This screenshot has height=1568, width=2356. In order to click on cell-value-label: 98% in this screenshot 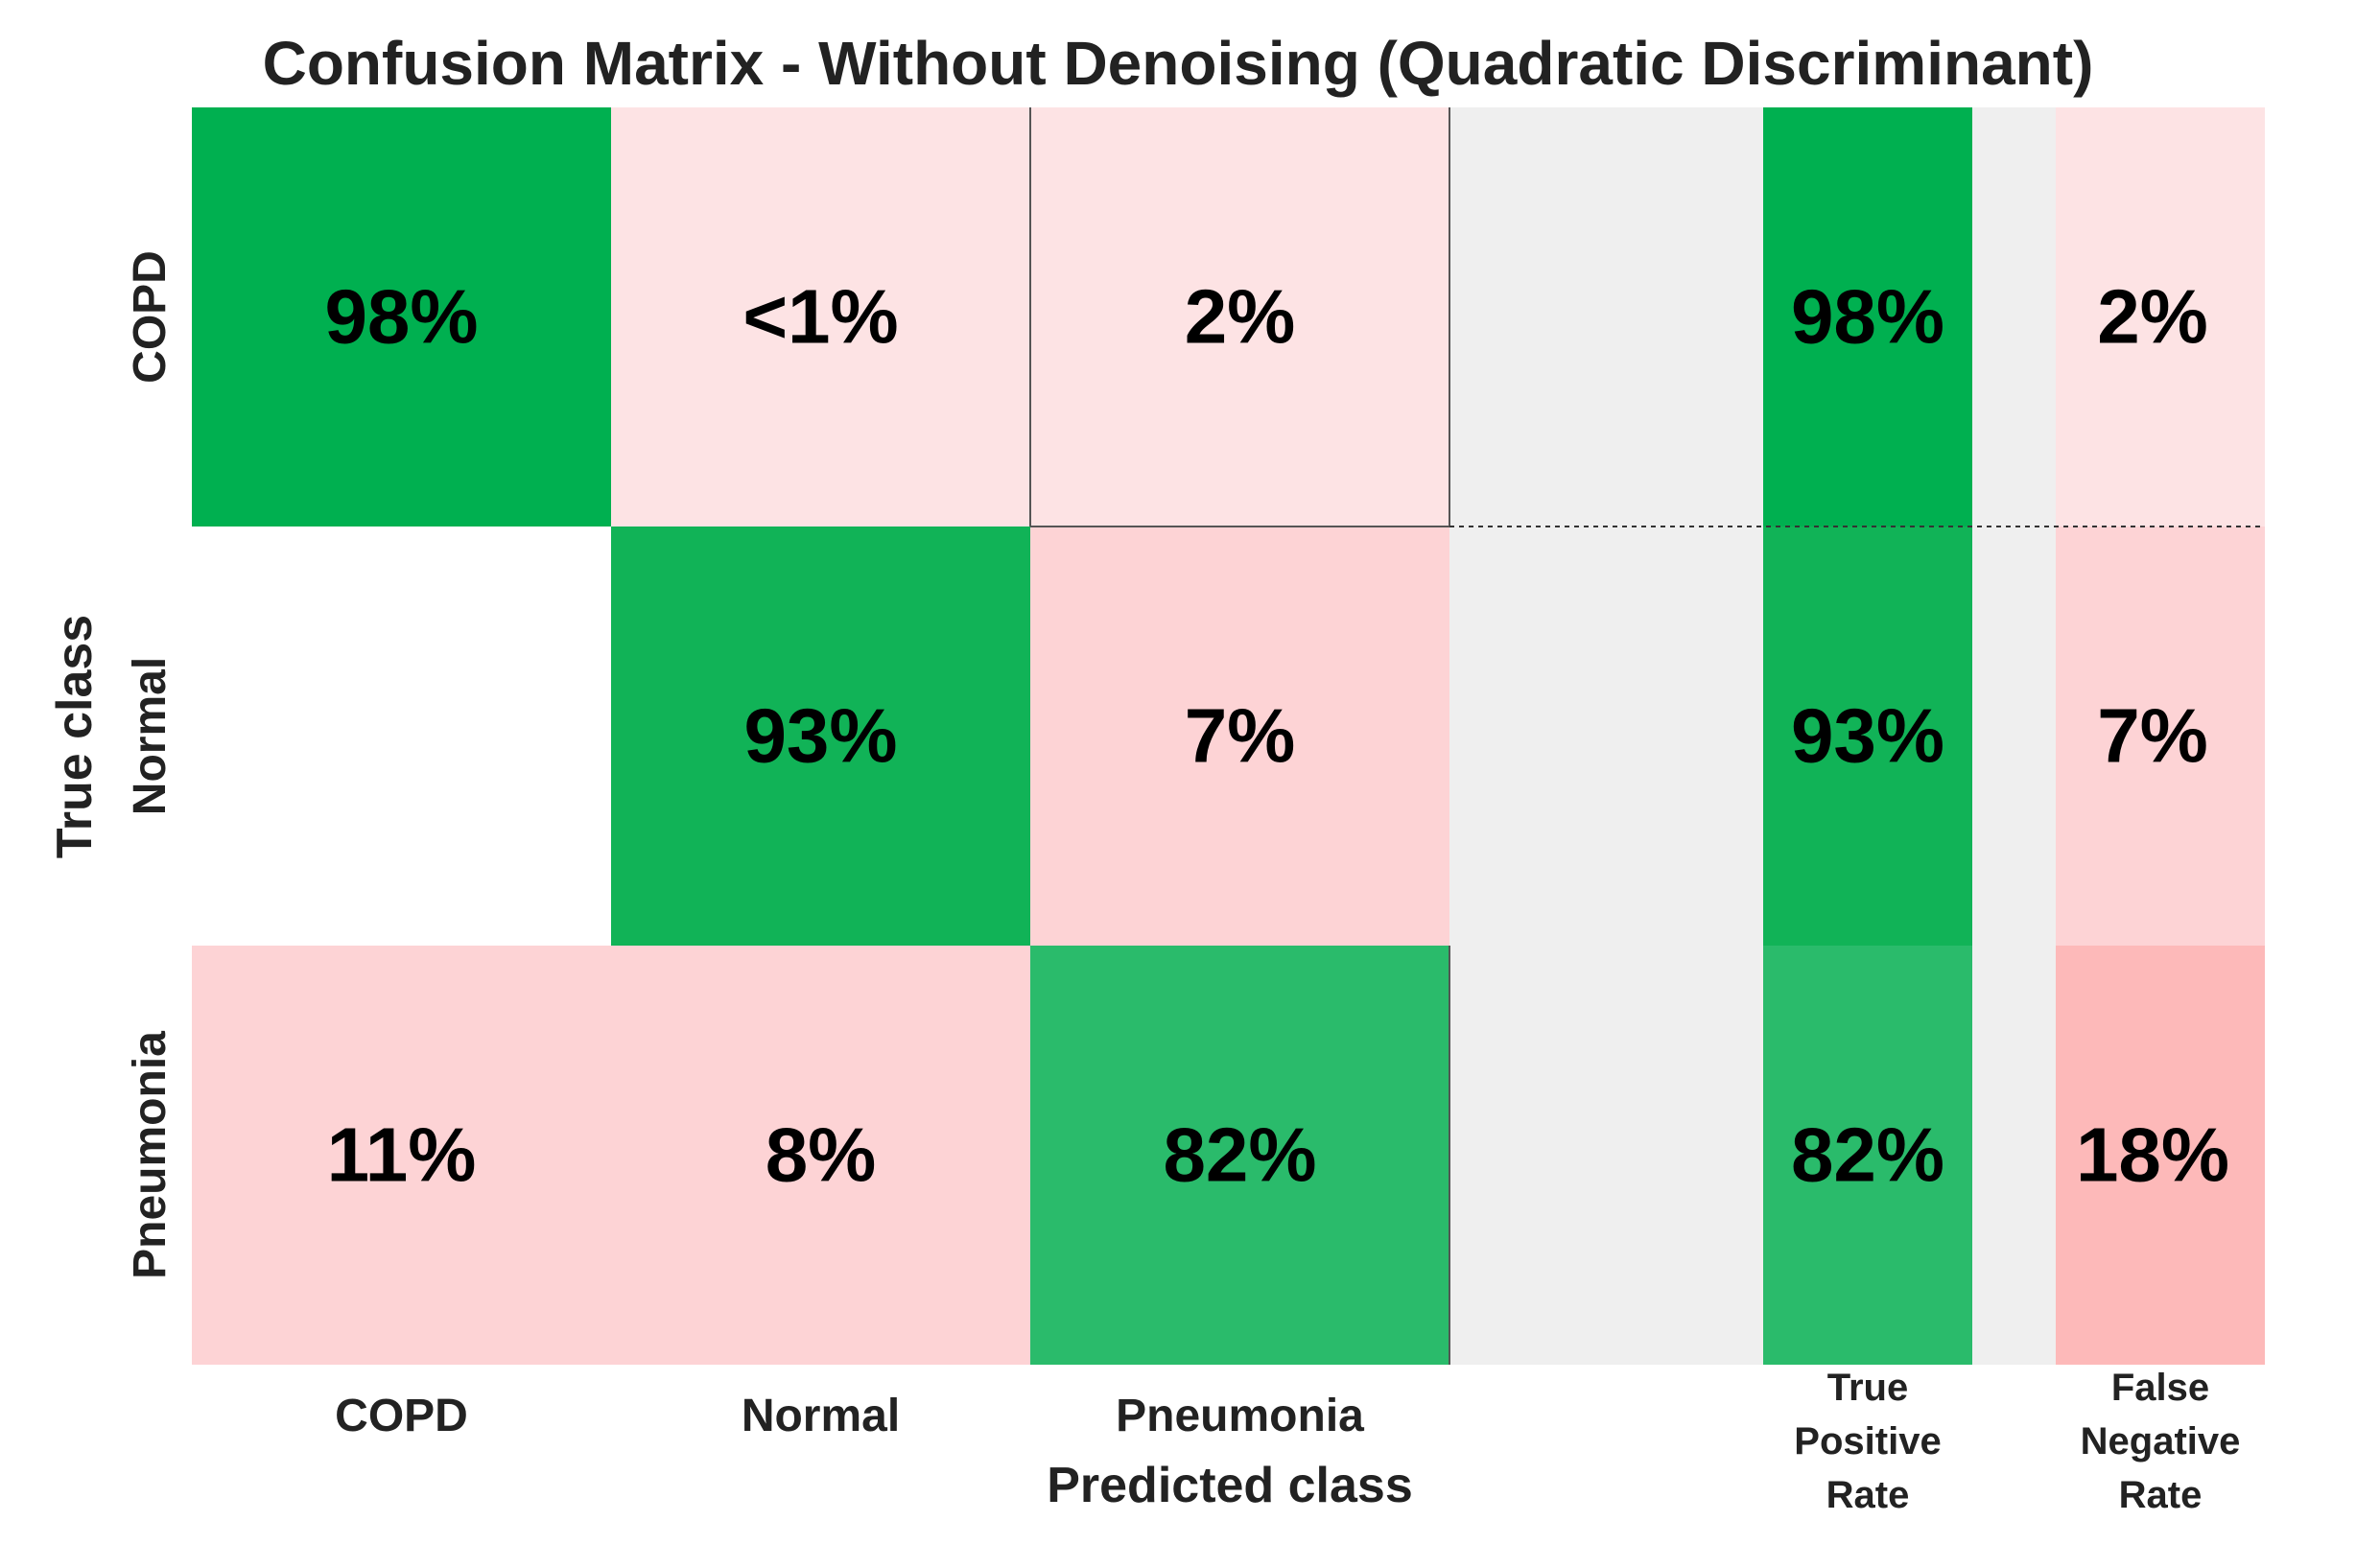, I will do `click(401, 317)`.